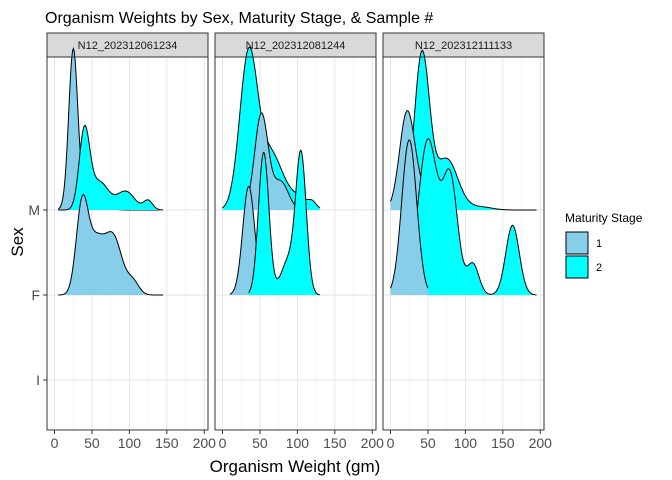 The width and height of the screenshot is (672, 480). Describe the element at coordinates (38, 380) in the screenshot. I see `y-tick-label: I` at that location.